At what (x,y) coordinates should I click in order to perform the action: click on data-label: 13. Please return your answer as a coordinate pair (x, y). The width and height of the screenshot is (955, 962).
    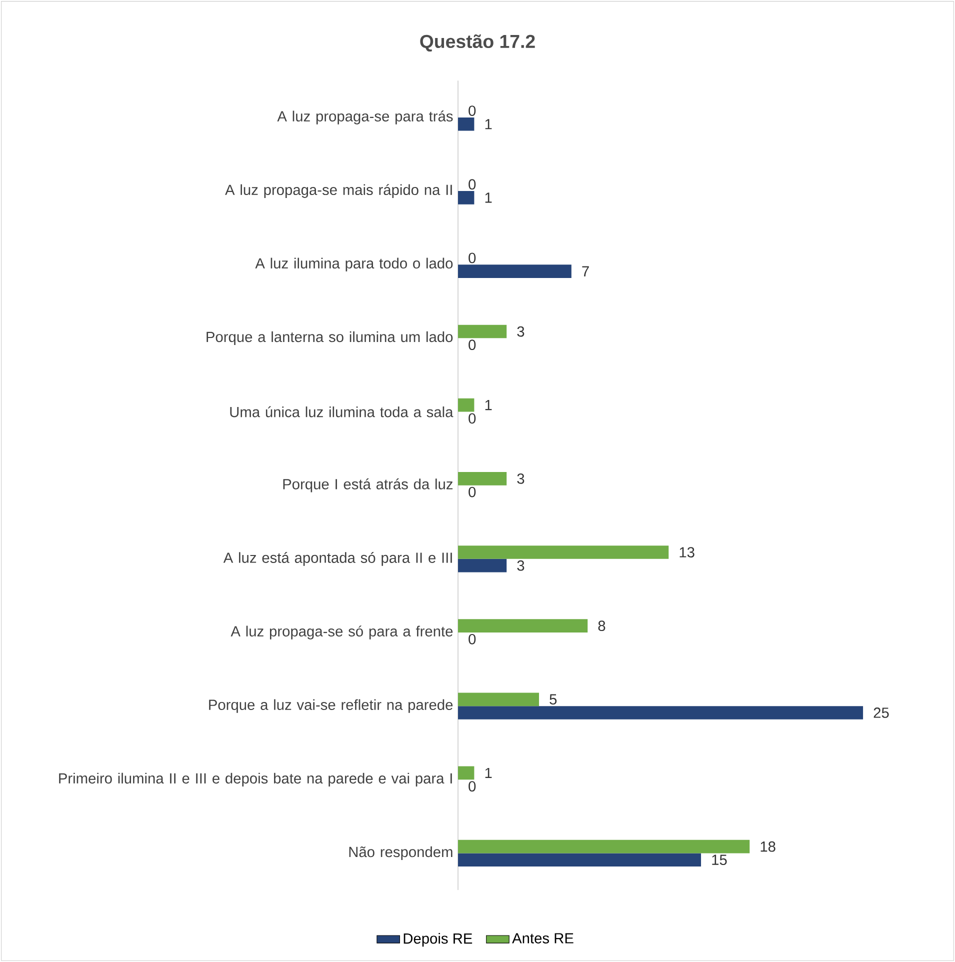
    Looking at the image, I should click on (687, 552).